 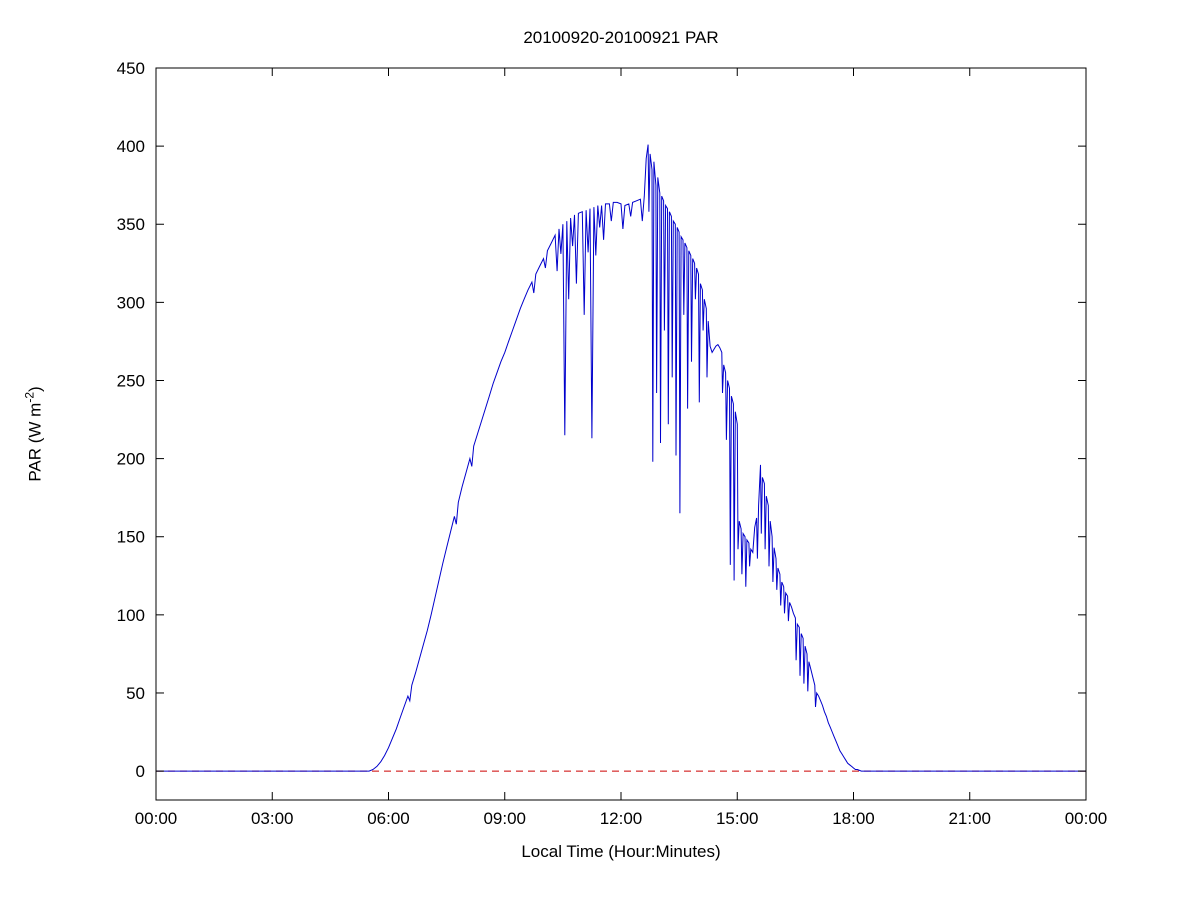 I want to click on y-tick-label: 100, so click(x=131, y=615).